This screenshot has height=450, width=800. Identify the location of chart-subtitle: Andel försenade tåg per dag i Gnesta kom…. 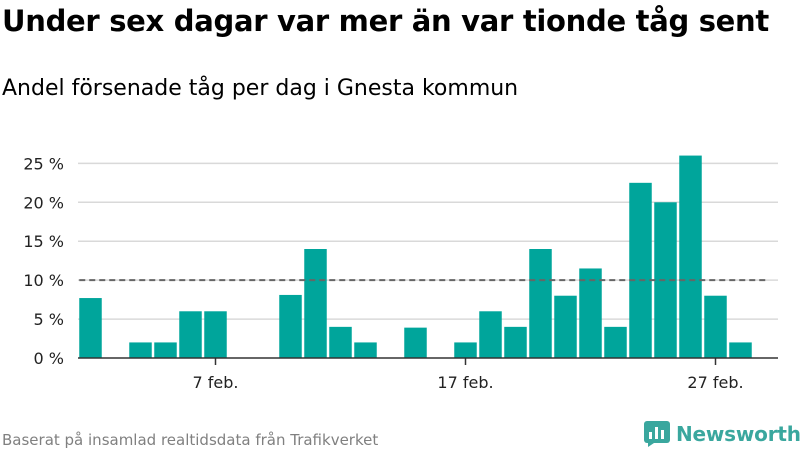
(260, 88).